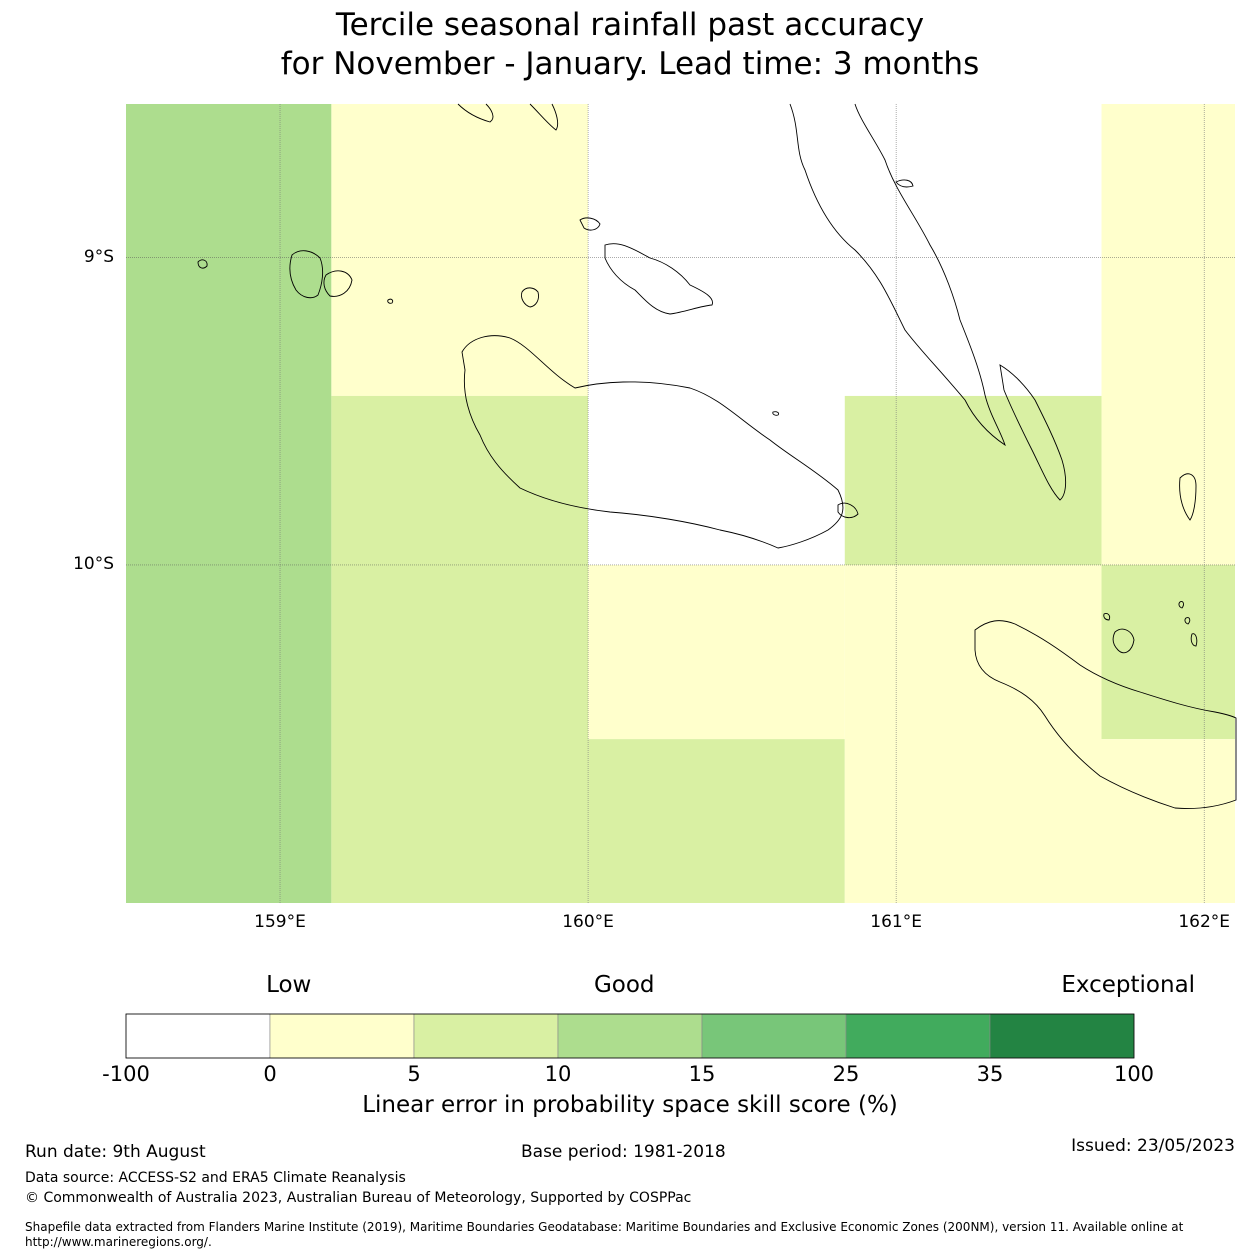  Describe the element at coordinates (652, 442) in the screenshot. I see `coastline-guadalcanal` at that location.